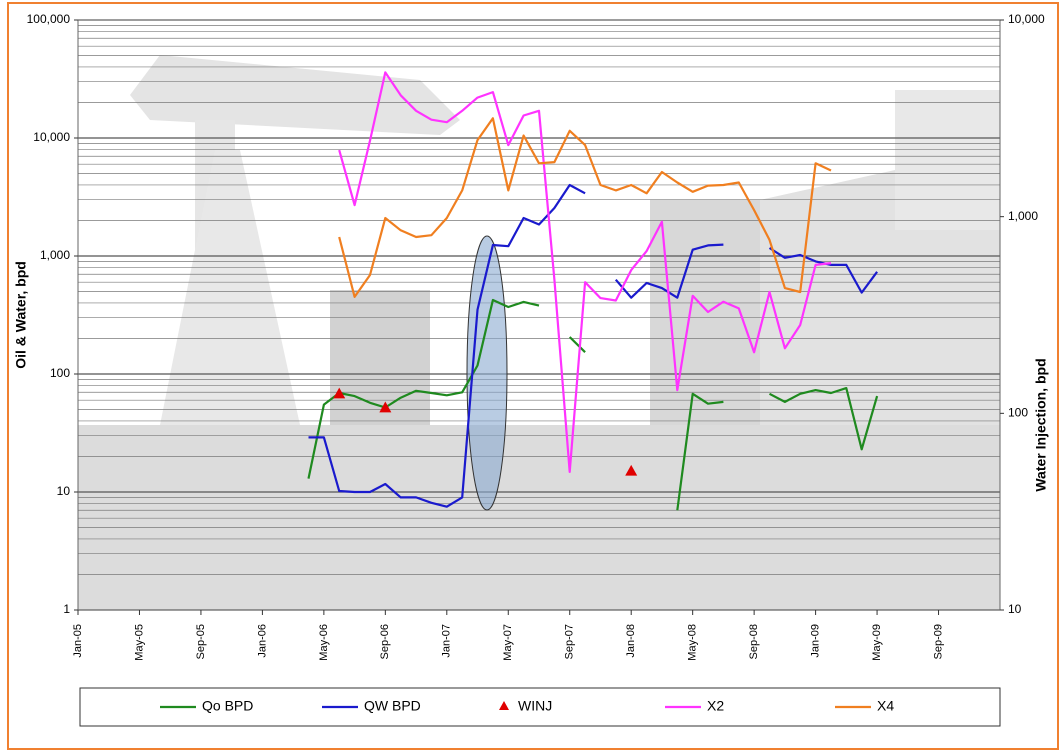 This screenshot has width=1064, height=755. Describe the element at coordinates (938, 641) in the screenshot. I see `x-tick-label: Sep-09` at that location.